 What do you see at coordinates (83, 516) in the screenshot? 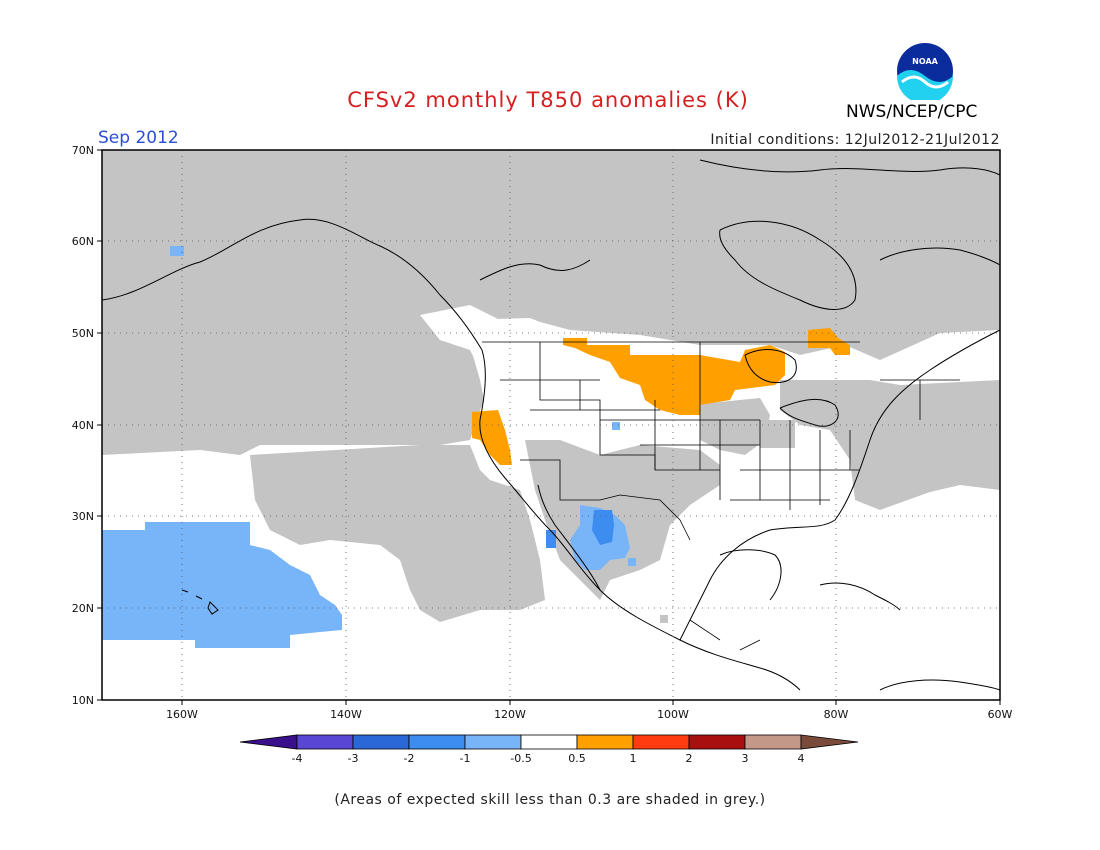
I see `lat-label-30n: 30N` at bounding box center [83, 516].